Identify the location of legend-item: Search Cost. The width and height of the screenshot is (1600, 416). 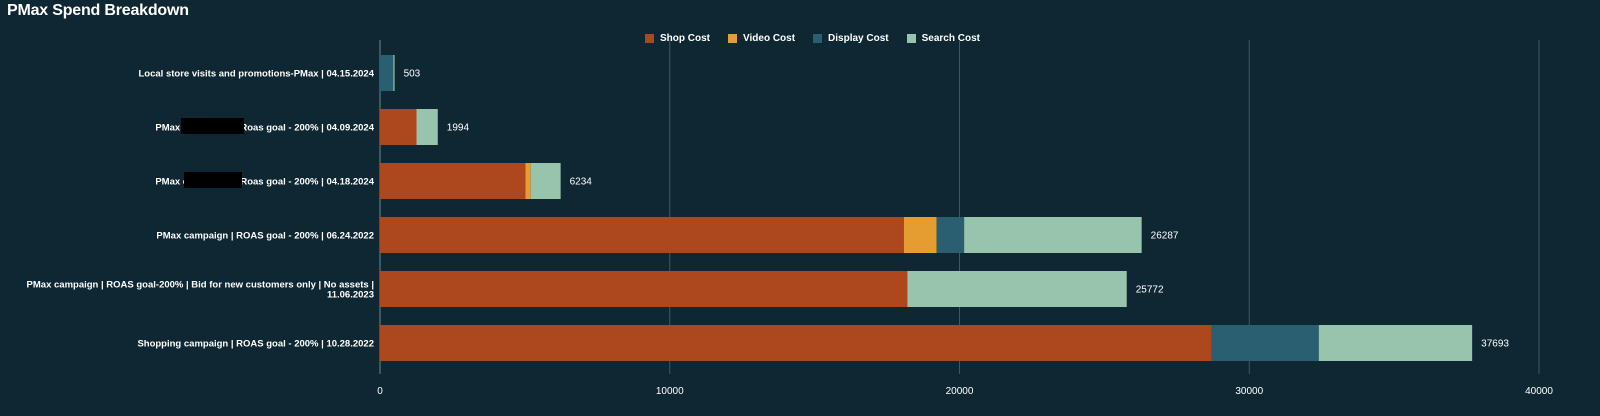
(943, 38).